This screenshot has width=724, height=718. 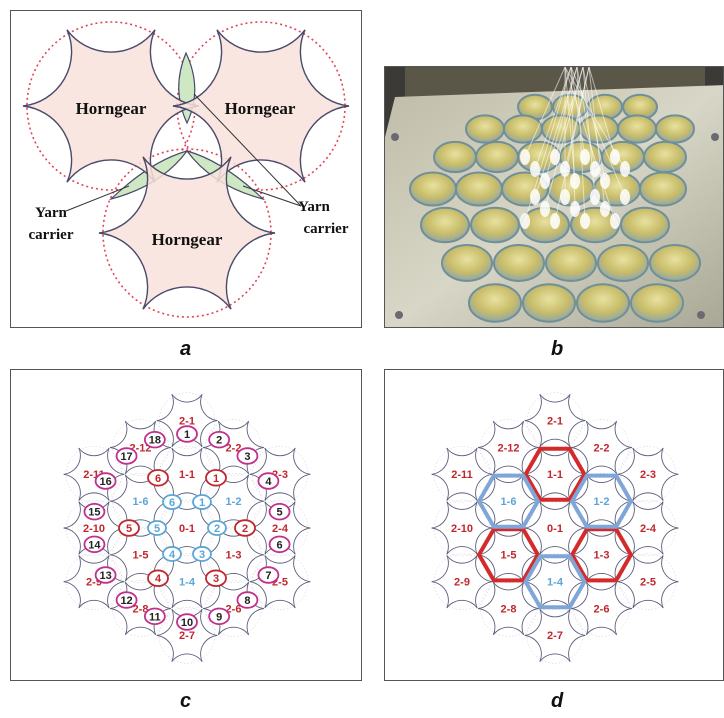 What do you see at coordinates (97, 198) in the screenshot?
I see `leader-line-left-carrier` at bounding box center [97, 198].